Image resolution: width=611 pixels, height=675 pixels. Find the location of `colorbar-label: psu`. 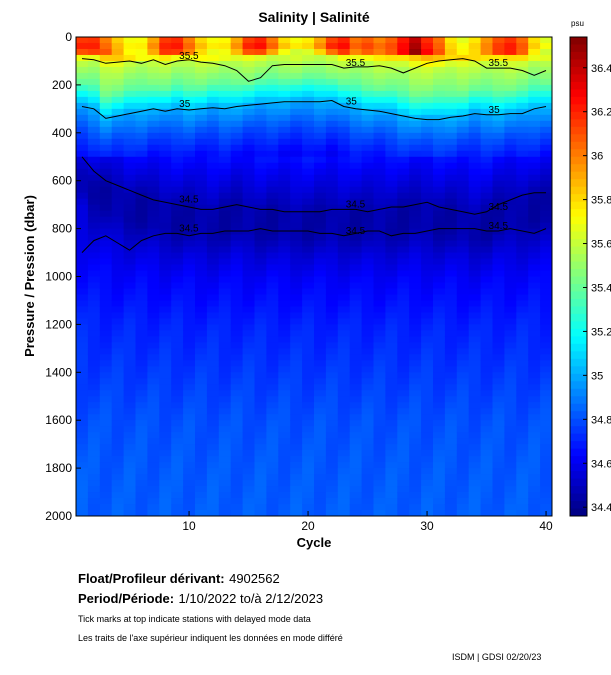

colorbar-label: psu is located at coordinates (577, 23).